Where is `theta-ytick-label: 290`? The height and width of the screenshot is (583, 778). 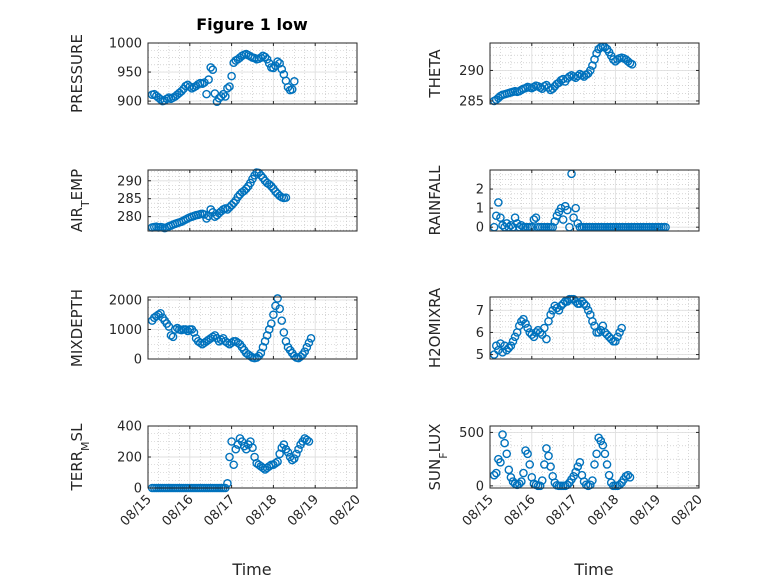
theta-ytick-label: 290 is located at coordinates (471, 71).